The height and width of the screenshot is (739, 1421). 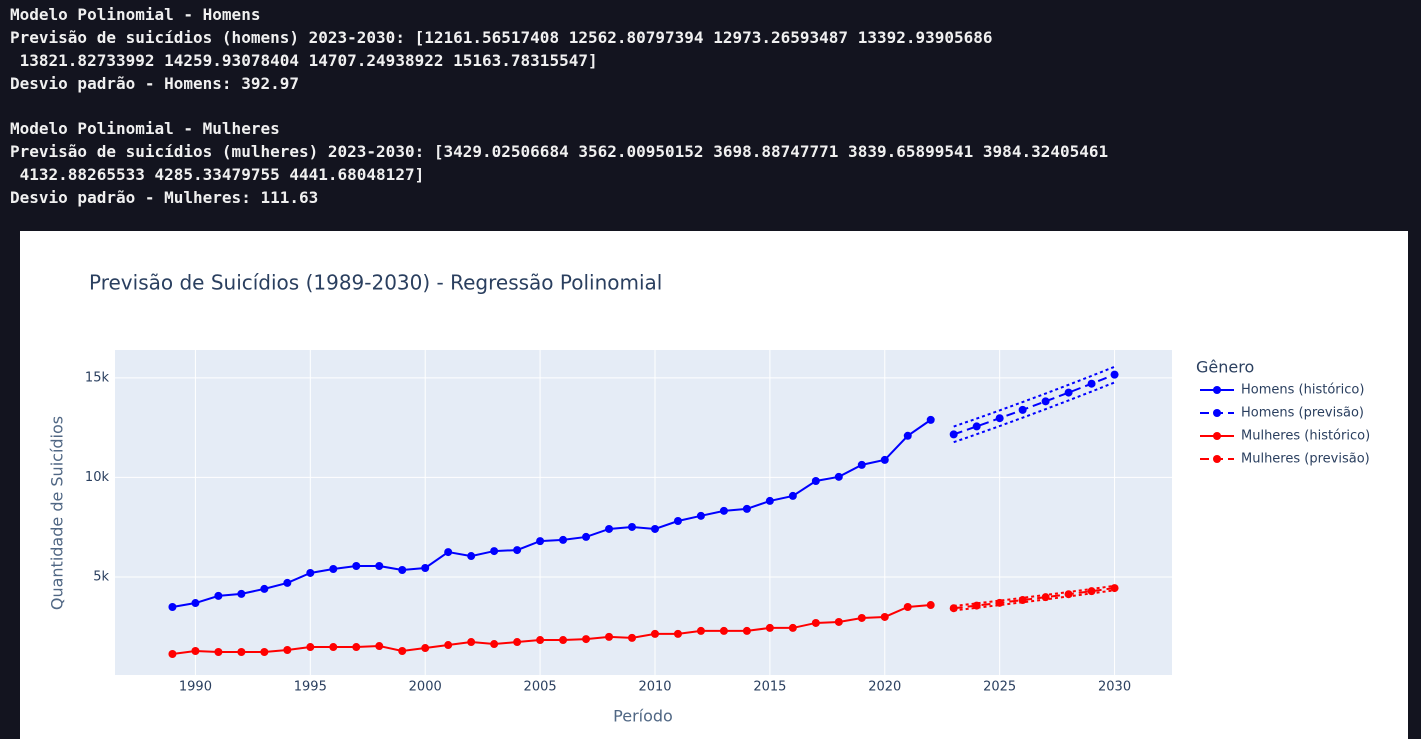 What do you see at coordinates (1302, 390) in the screenshot?
I see `legend-label: Homens (histórico)` at bounding box center [1302, 390].